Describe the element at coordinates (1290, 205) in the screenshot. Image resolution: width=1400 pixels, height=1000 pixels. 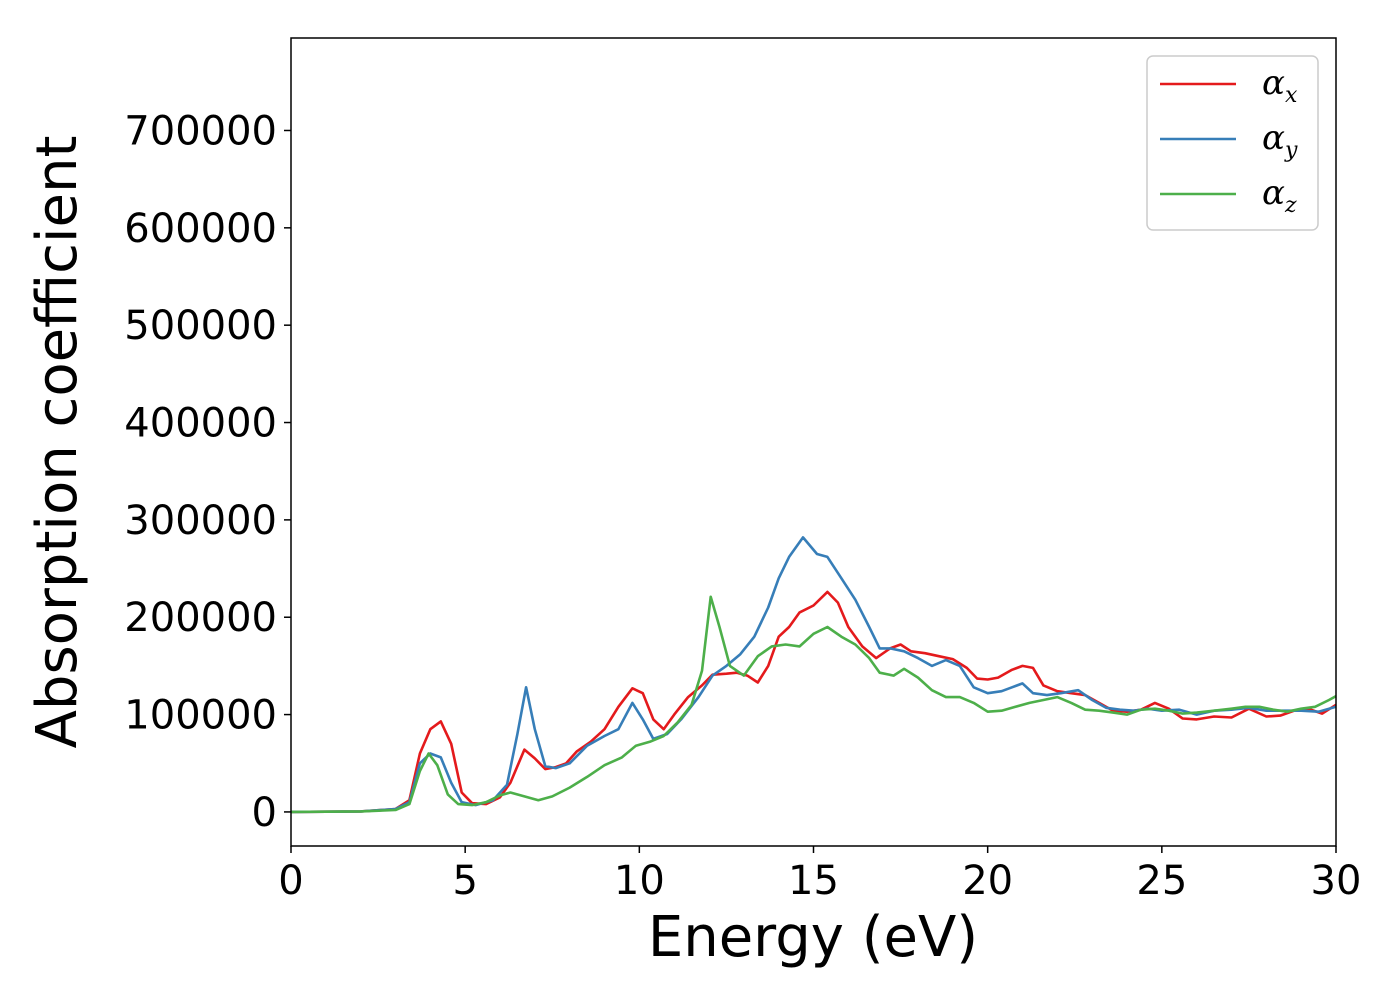
I see `legend-subscript: z` at that location.